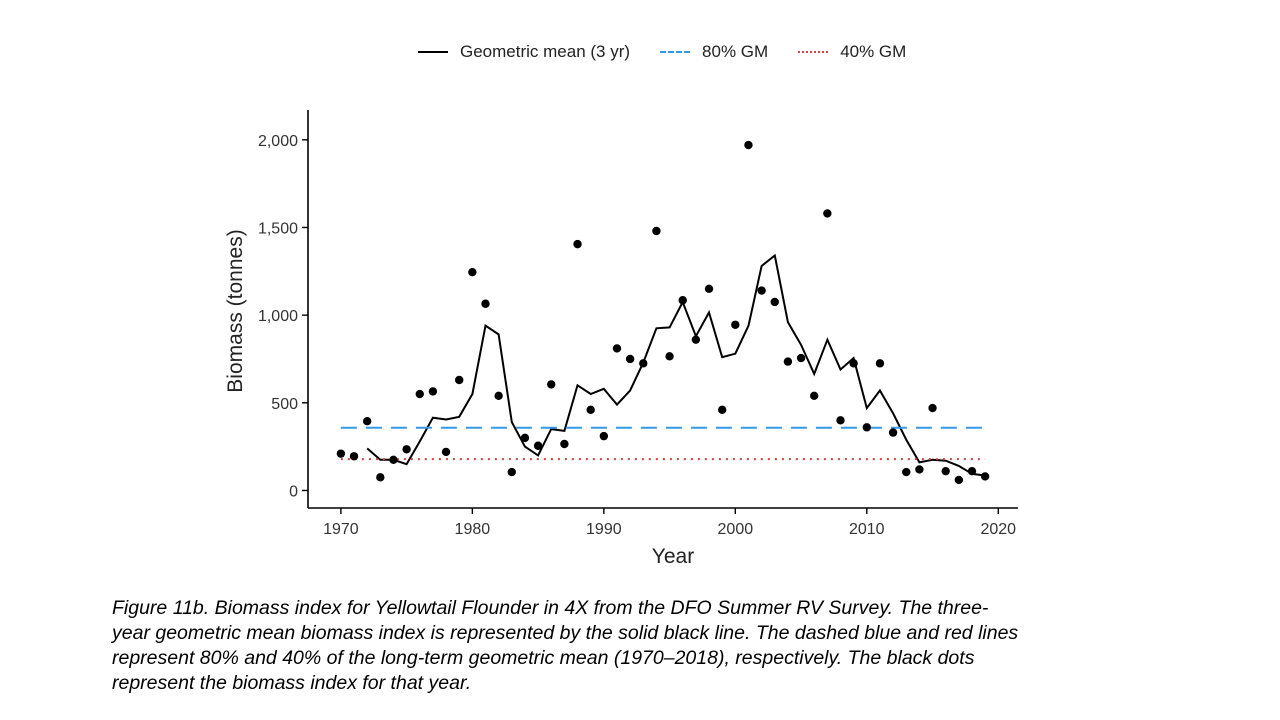 This screenshot has width=1280, height=720. I want to click on x-tick-label: 1980, so click(473, 529).